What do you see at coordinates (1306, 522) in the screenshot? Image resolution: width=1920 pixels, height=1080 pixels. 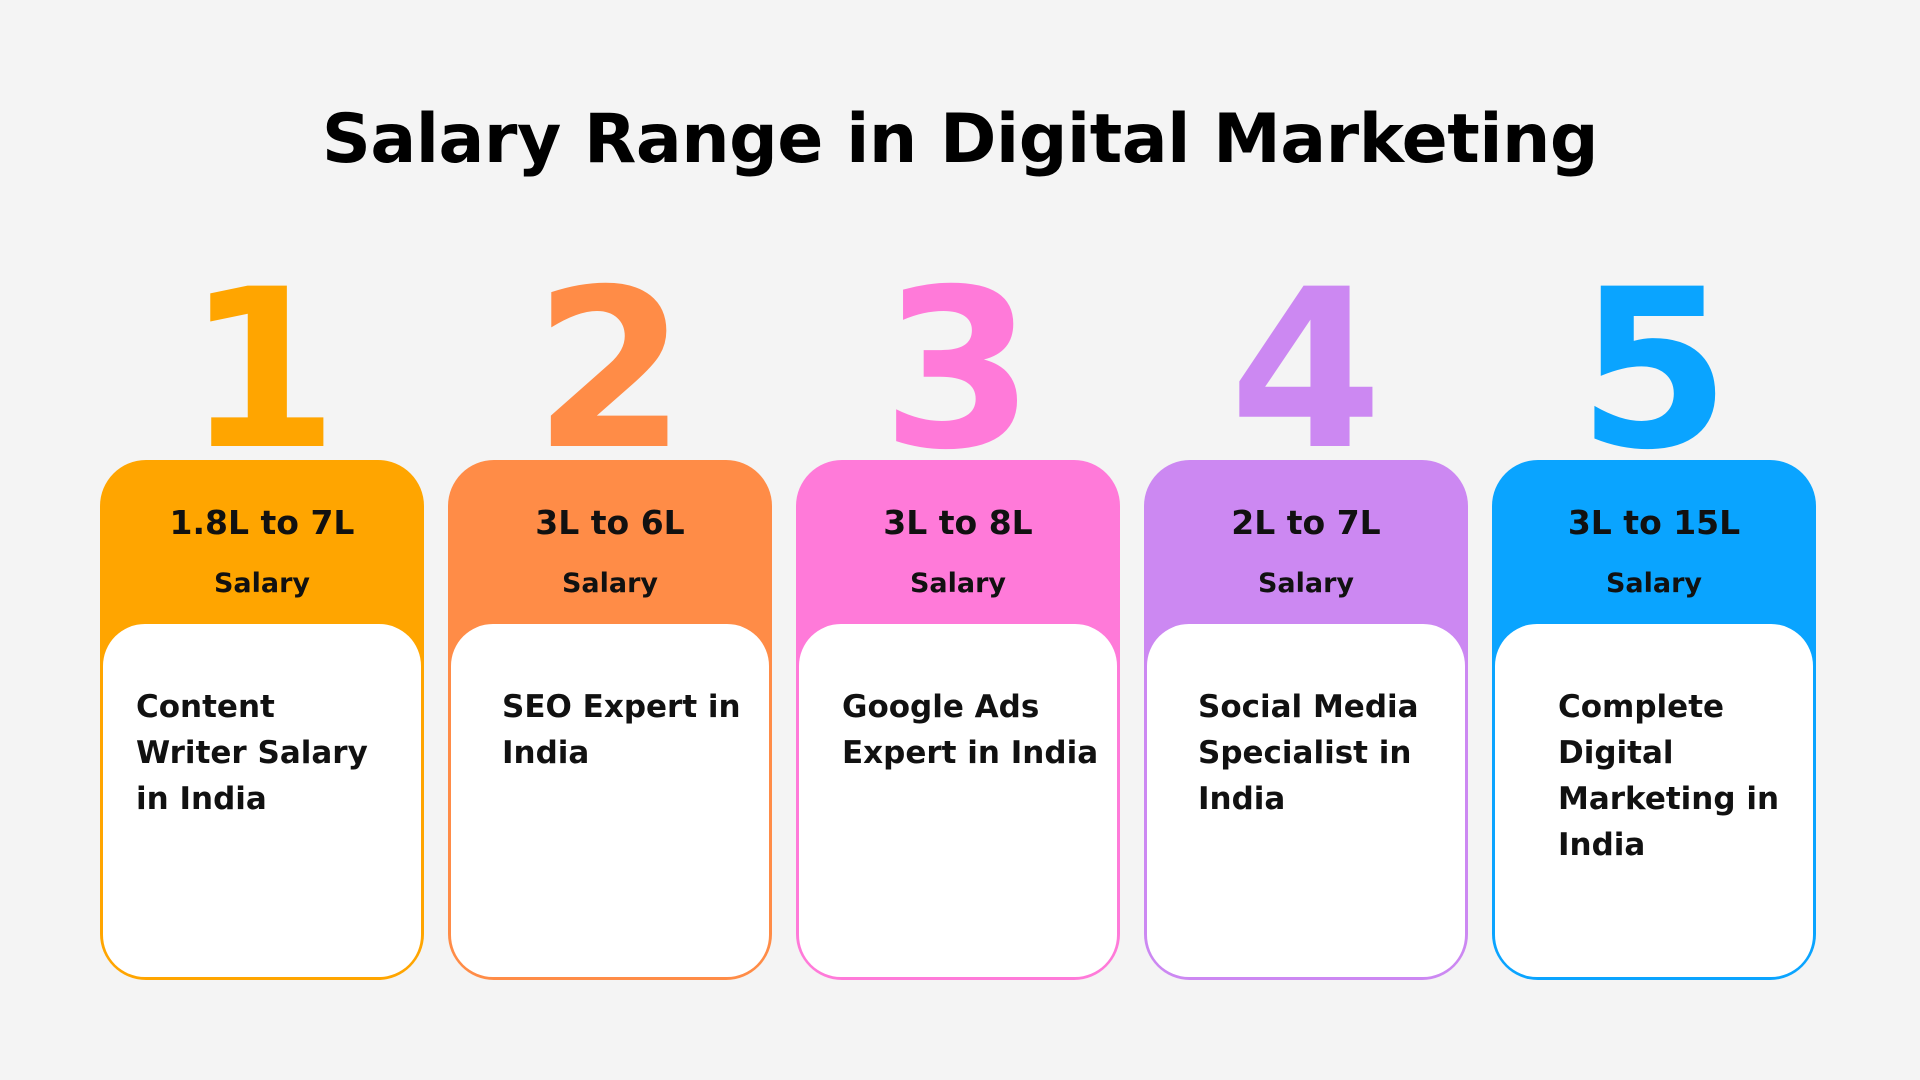 I see `salary-range: 2L to 7L` at bounding box center [1306, 522].